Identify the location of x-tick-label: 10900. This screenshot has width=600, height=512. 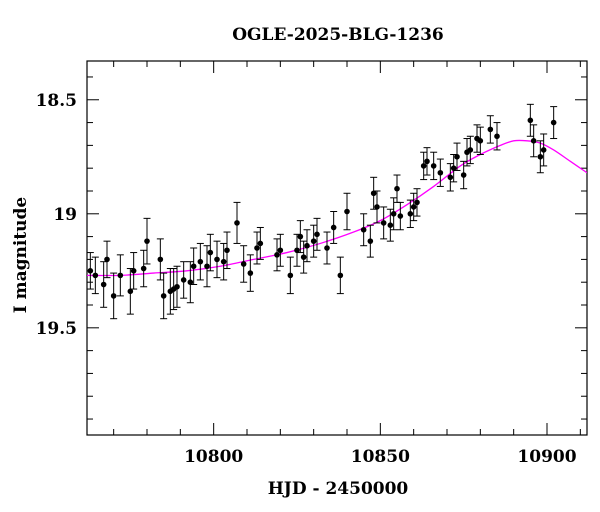
(546, 457).